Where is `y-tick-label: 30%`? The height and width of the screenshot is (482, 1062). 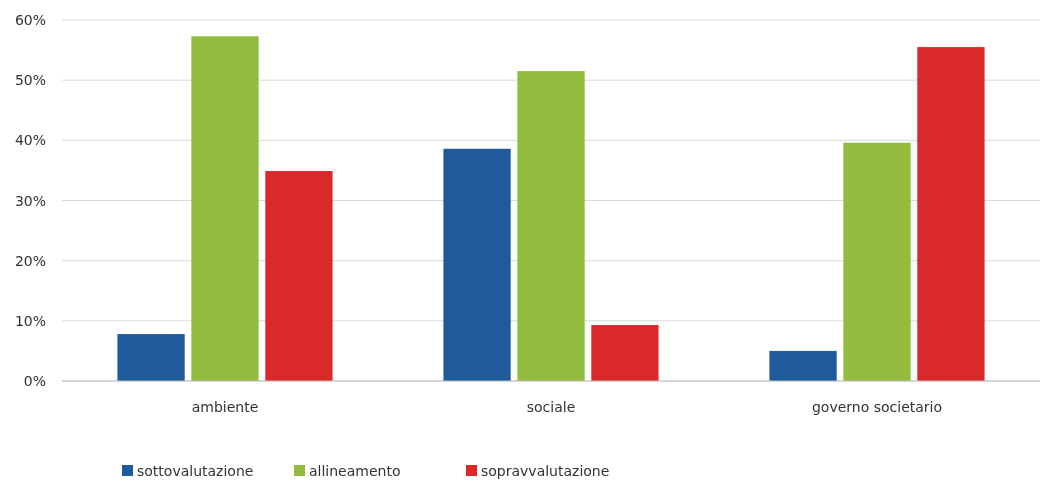
y-tick-label: 30% is located at coordinates (30, 200).